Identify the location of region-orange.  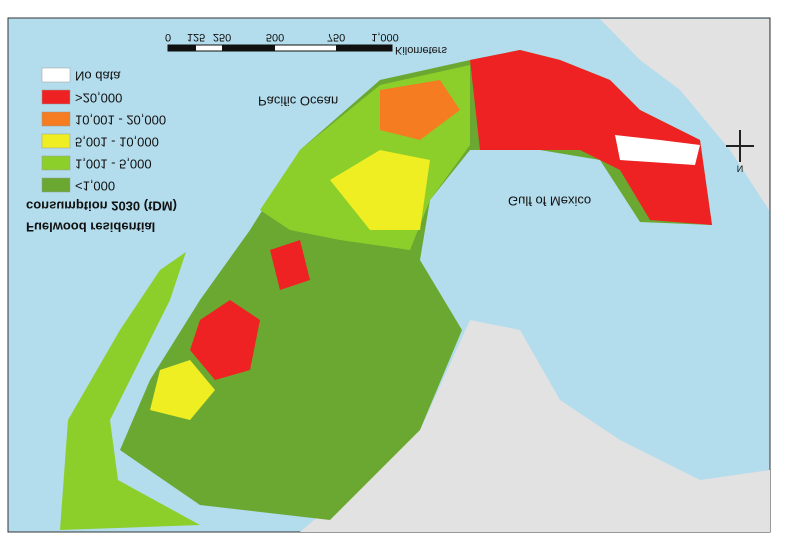
(420, 110).